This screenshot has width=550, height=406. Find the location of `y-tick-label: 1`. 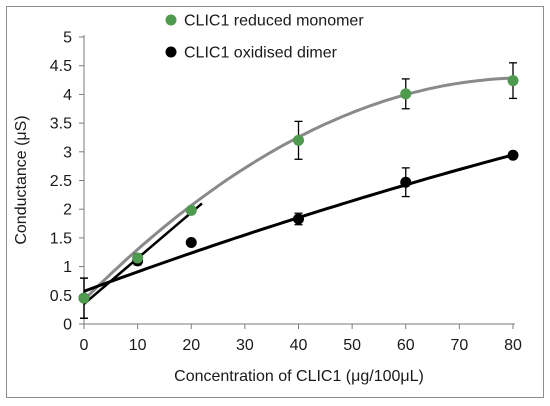

y-tick-label: 1 is located at coordinates (67, 267).